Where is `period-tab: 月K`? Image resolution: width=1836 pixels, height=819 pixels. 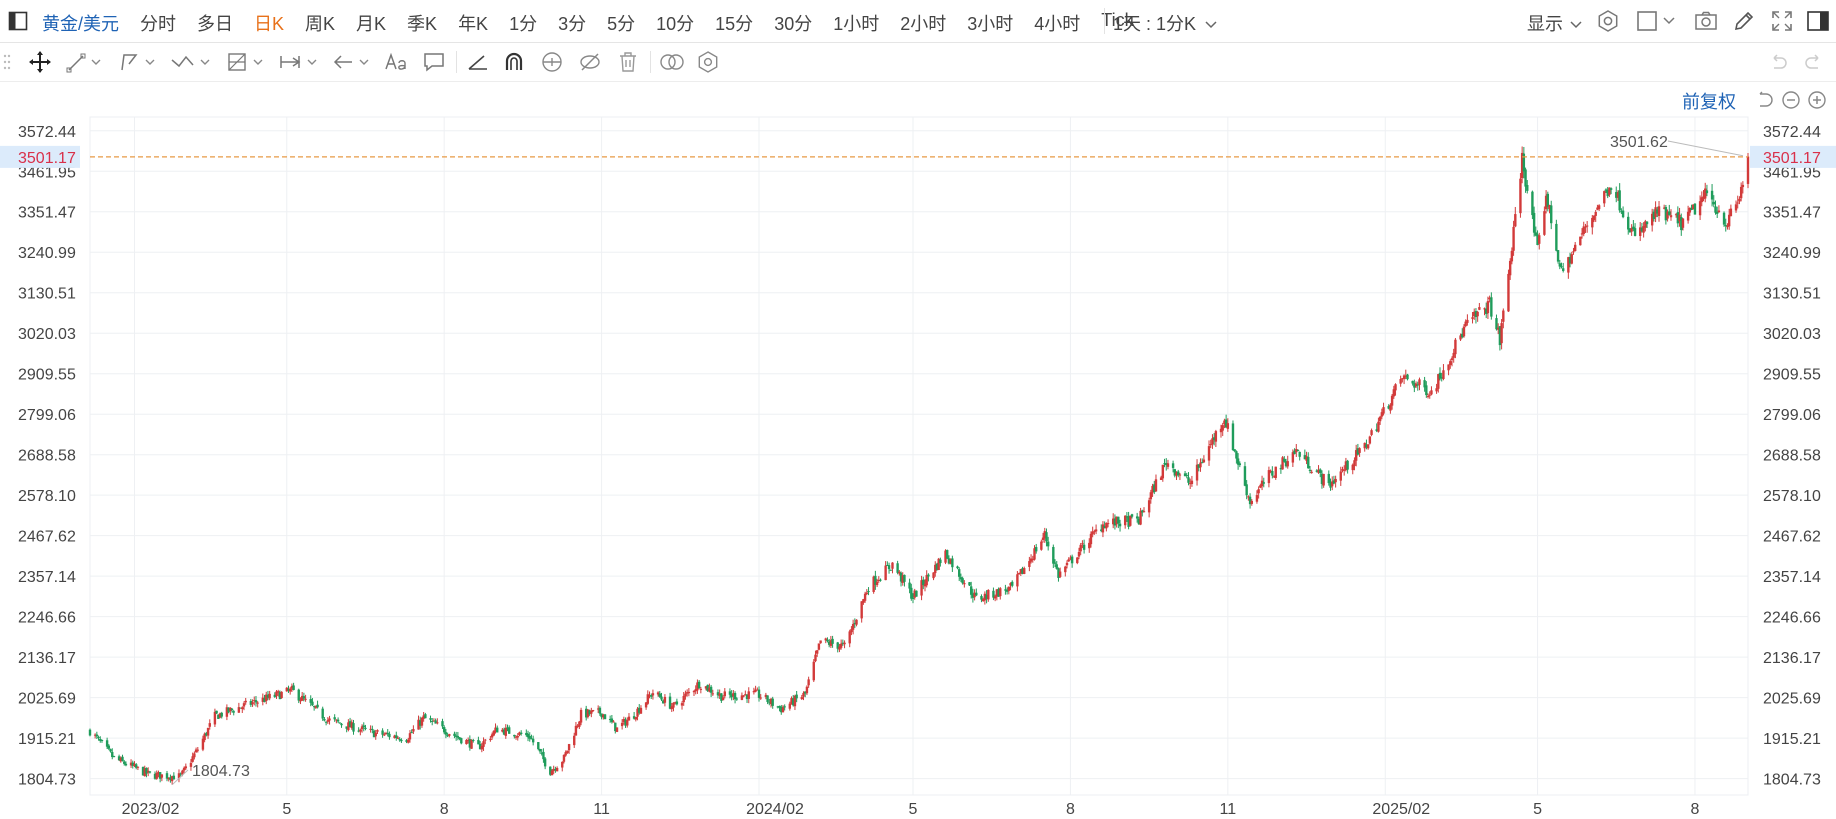 period-tab: 月K is located at coordinates (371, 24).